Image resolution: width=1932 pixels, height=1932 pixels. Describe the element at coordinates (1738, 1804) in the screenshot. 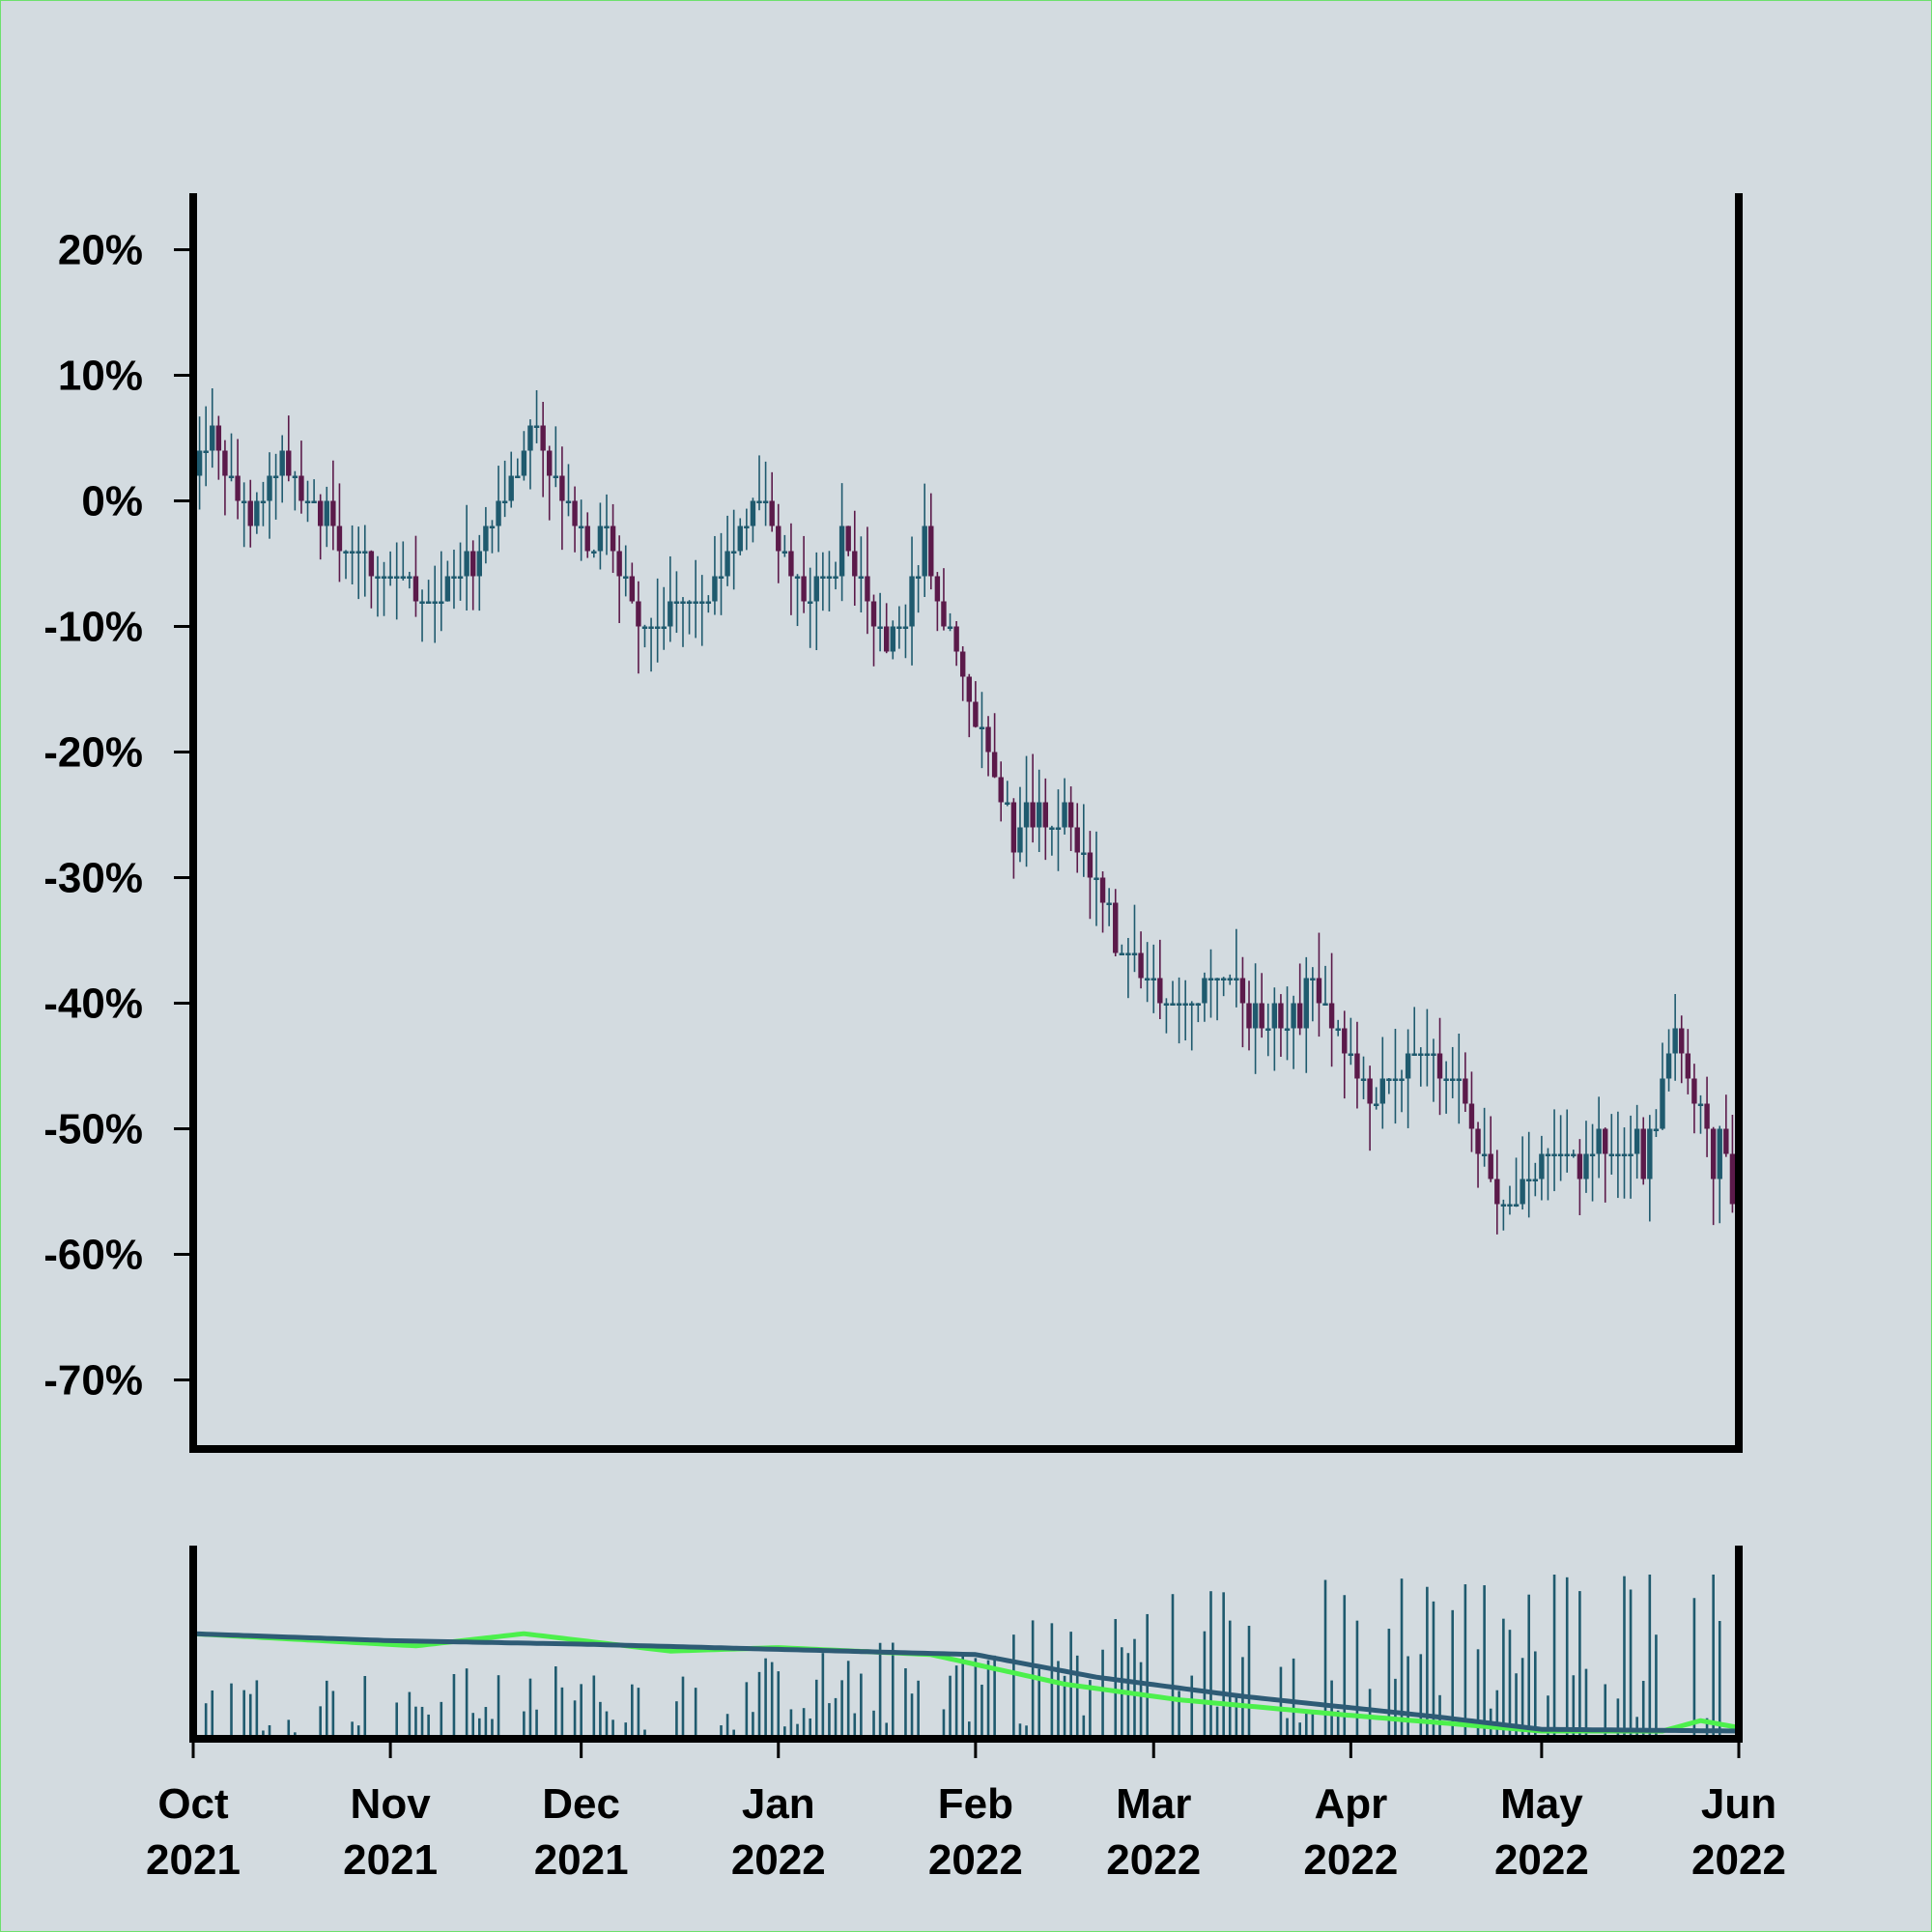

I see `x-tick-label-month: Jun` at that location.